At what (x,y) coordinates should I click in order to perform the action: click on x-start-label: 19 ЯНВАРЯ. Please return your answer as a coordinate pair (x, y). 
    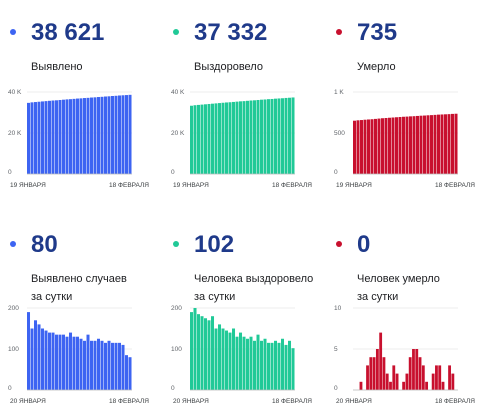
    Looking at the image, I should click on (191, 185).